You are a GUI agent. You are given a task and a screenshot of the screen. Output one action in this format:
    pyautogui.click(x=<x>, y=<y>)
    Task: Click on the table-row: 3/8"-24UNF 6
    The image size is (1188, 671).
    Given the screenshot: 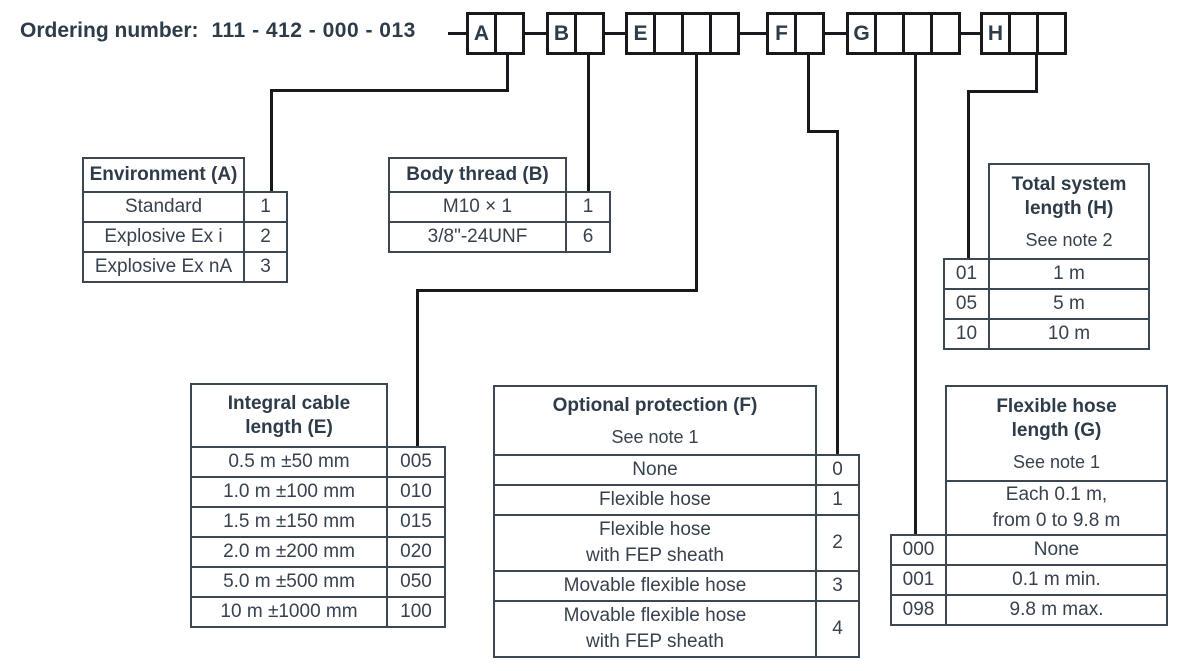 What is the action you would take?
    pyautogui.click(x=499, y=237)
    